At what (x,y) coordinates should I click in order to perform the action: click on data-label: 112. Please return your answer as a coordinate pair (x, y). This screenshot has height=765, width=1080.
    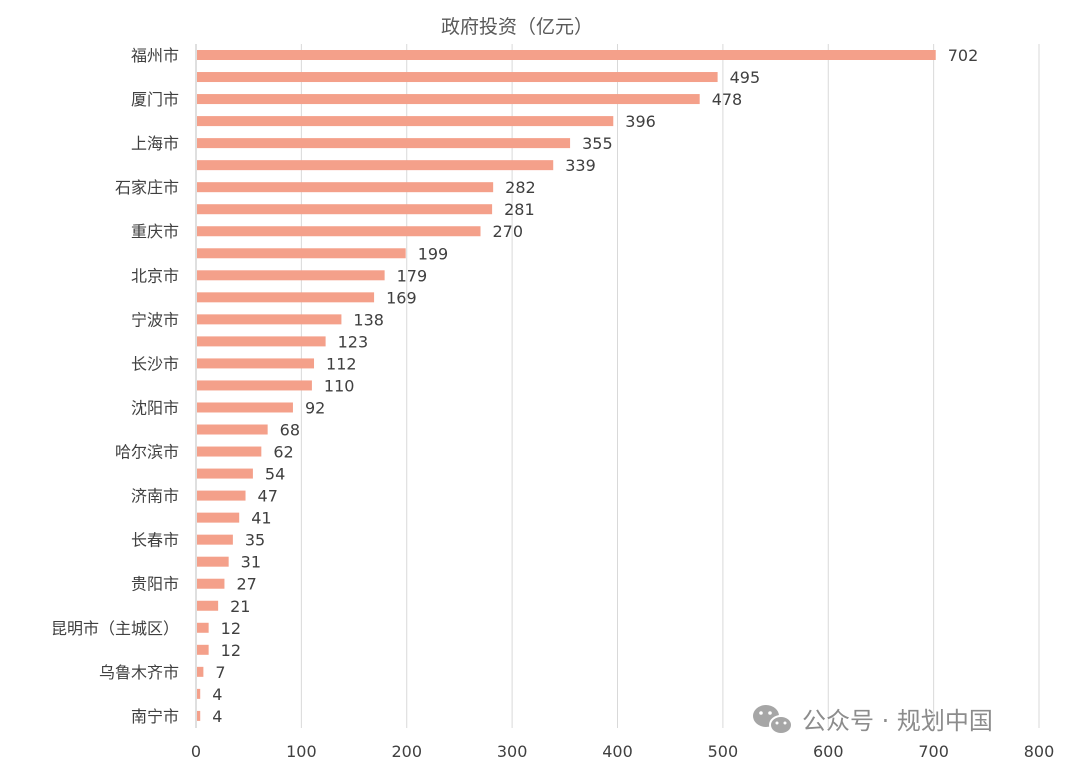
    Looking at the image, I should click on (341, 363).